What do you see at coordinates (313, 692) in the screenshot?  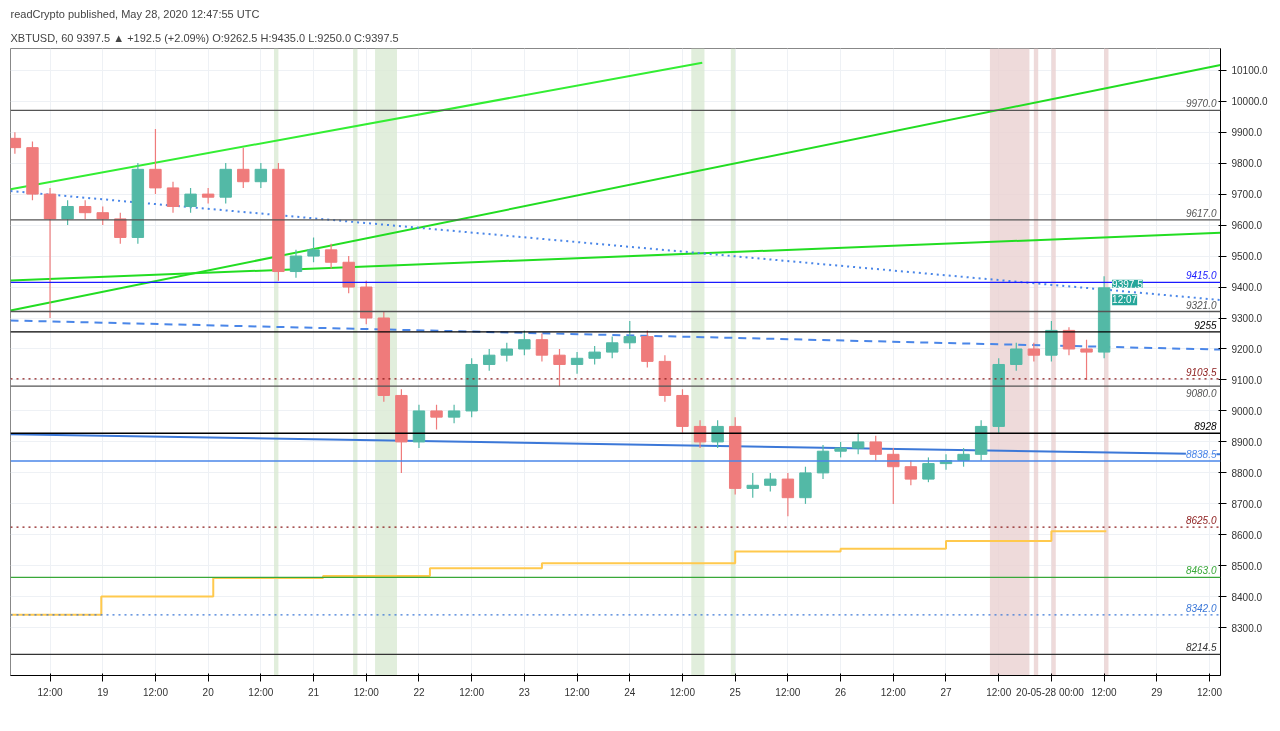 I see `x-tick-label: 21` at bounding box center [313, 692].